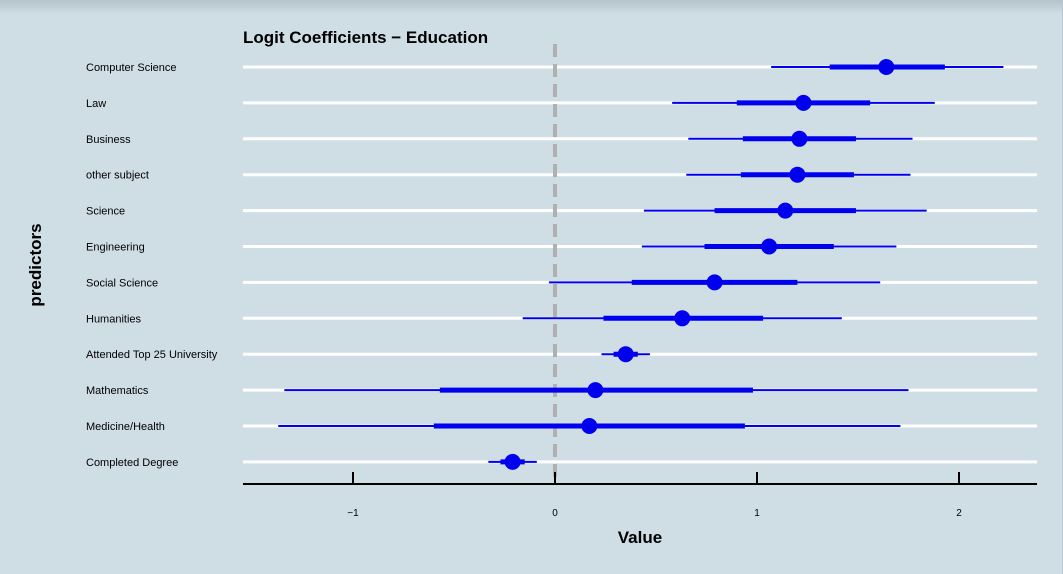  I want to click on x-tick-label: −1, so click(353, 513).